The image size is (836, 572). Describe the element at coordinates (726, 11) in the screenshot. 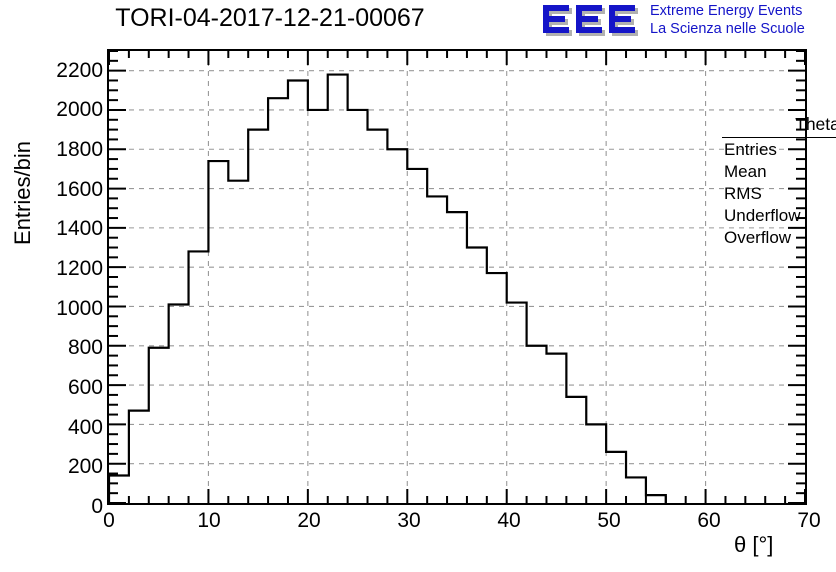

I see `eee-logo-line1: Extreme Energy Events` at that location.